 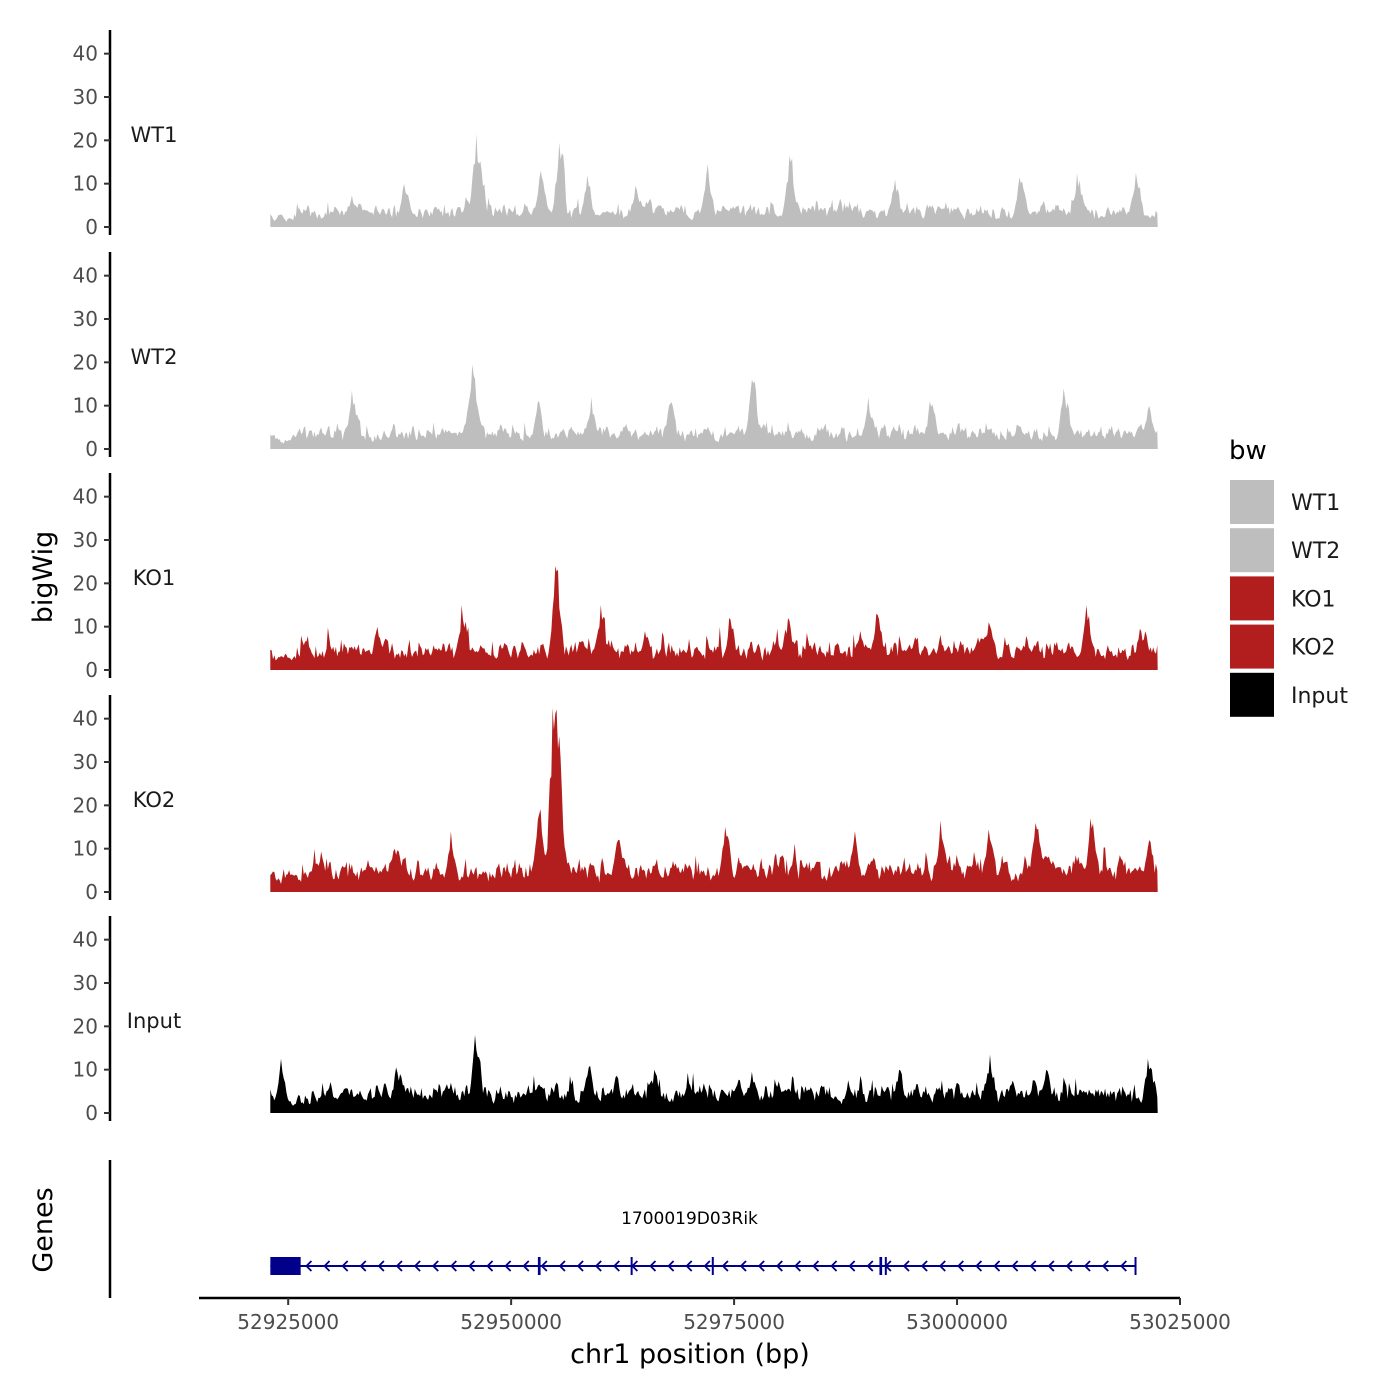 I want to click on coverage-area-wt1, so click(x=714, y=180).